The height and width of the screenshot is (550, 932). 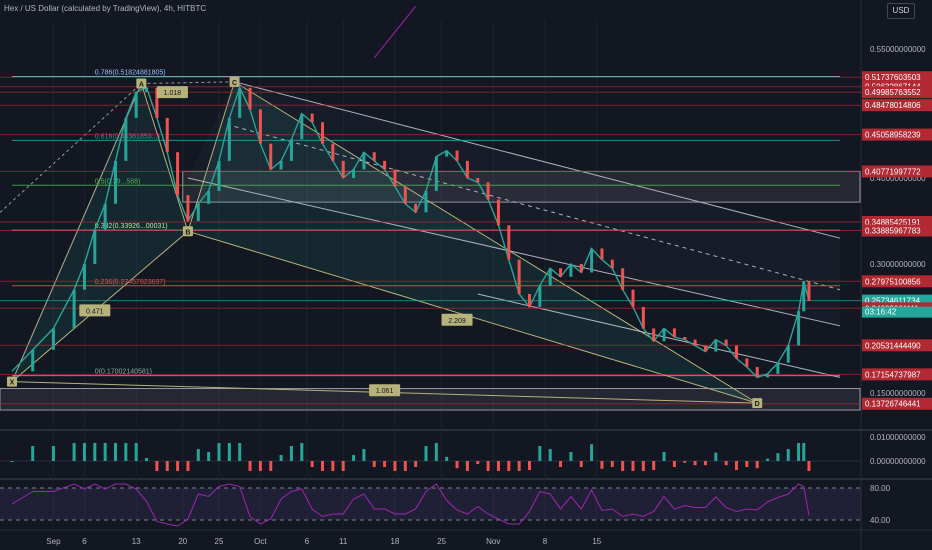 What do you see at coordinates (880, 488) in the screenshot?
I see `rsi-axis-tick: 80.00` at bounding box center [880, 488].